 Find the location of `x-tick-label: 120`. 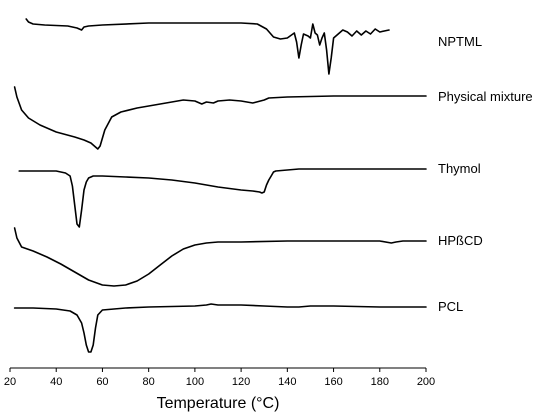

x-tick-label: 120 is located at coordinates (241, 382).